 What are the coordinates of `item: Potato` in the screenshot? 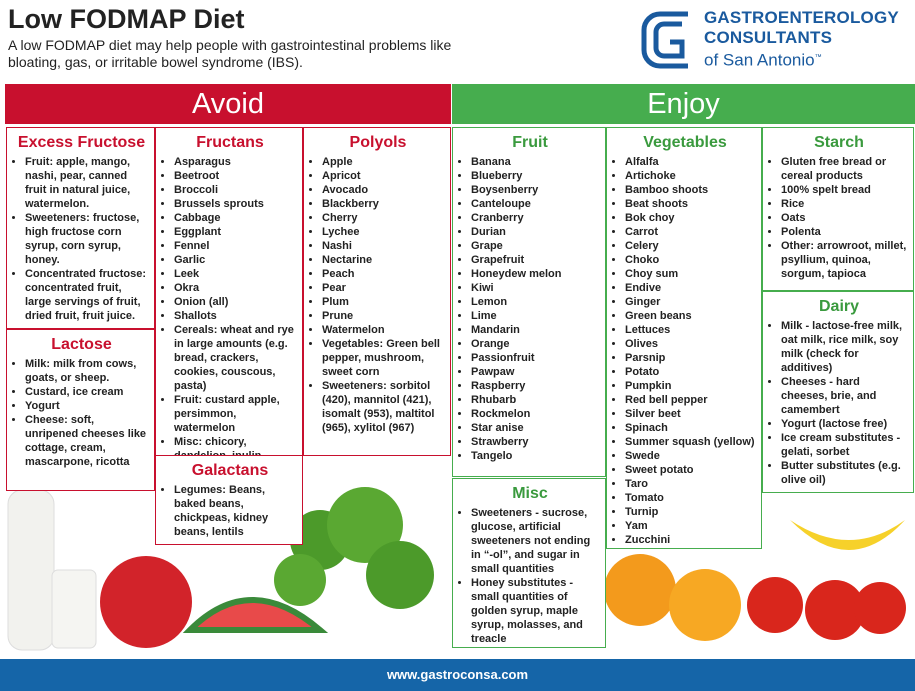 It's located at (691, 372).